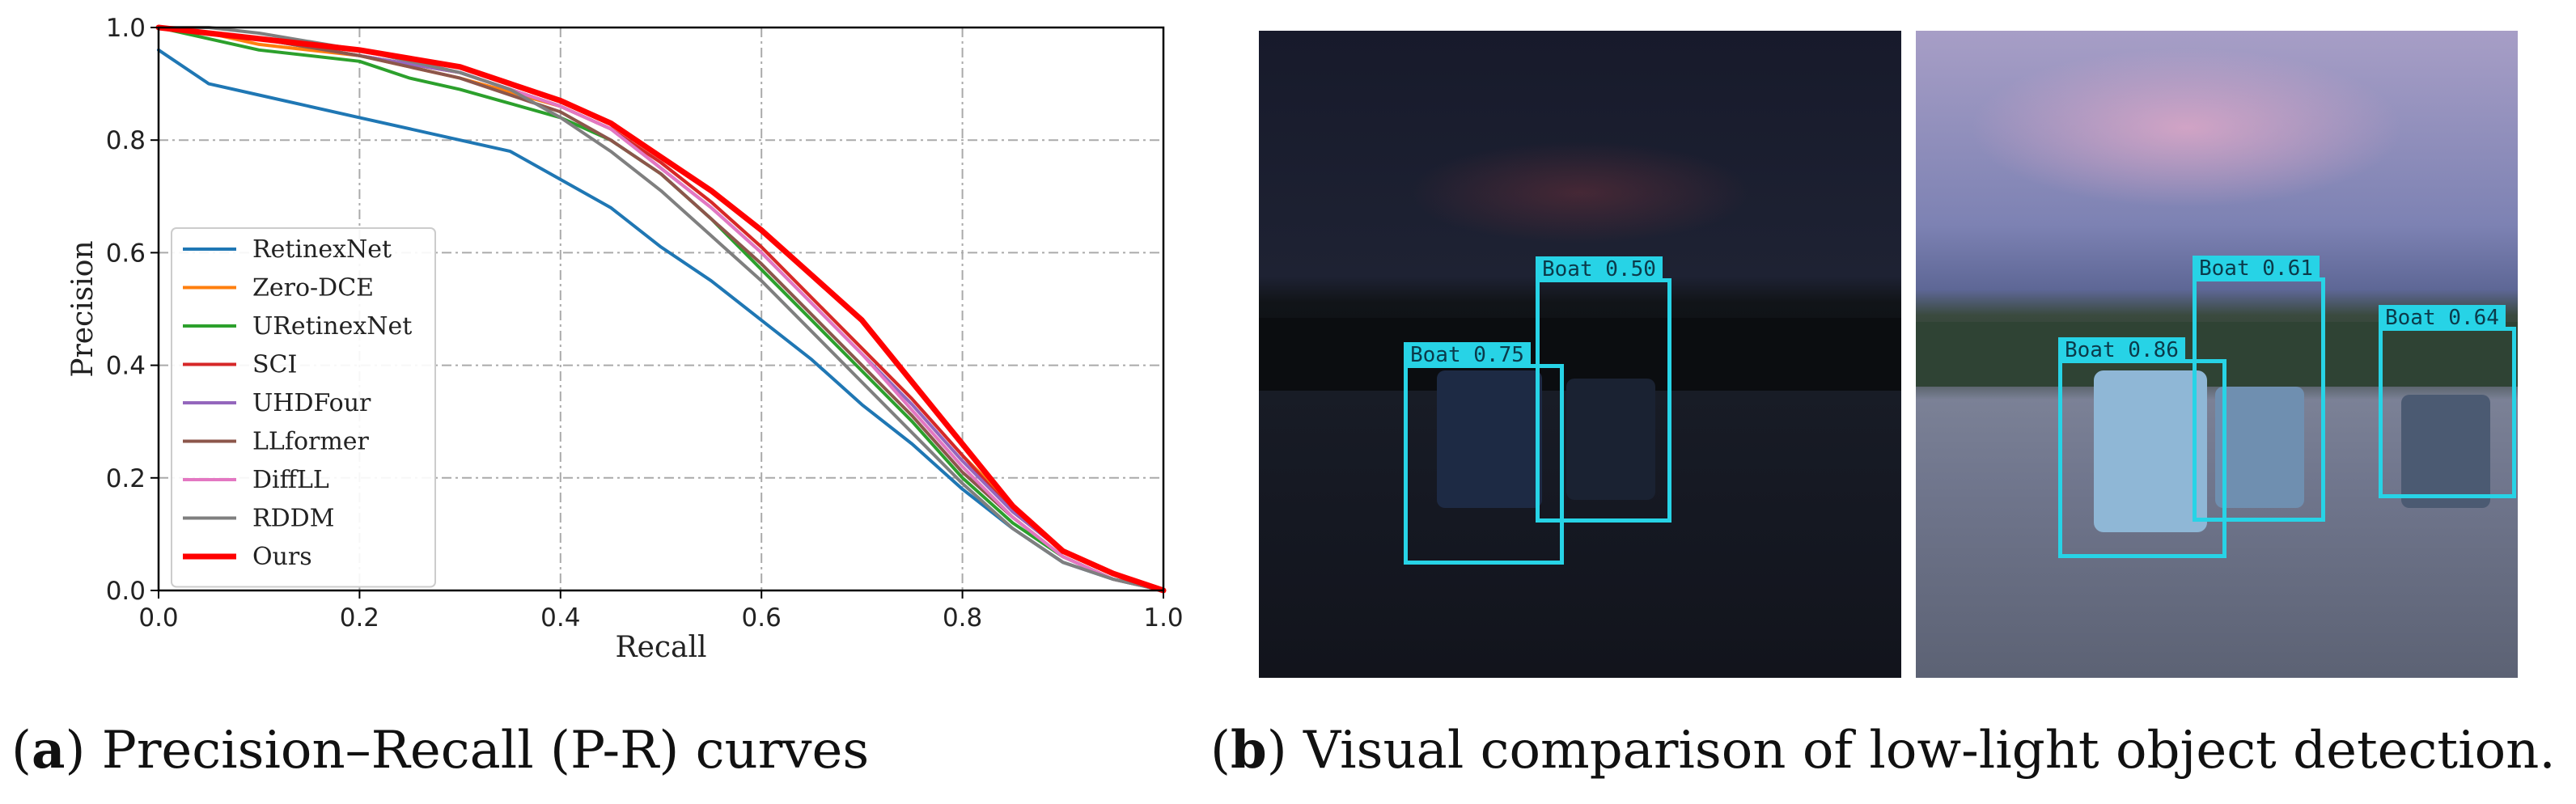 This screenshot has height=804, width=2576. I want to click on treeline, so click(2217, 354).